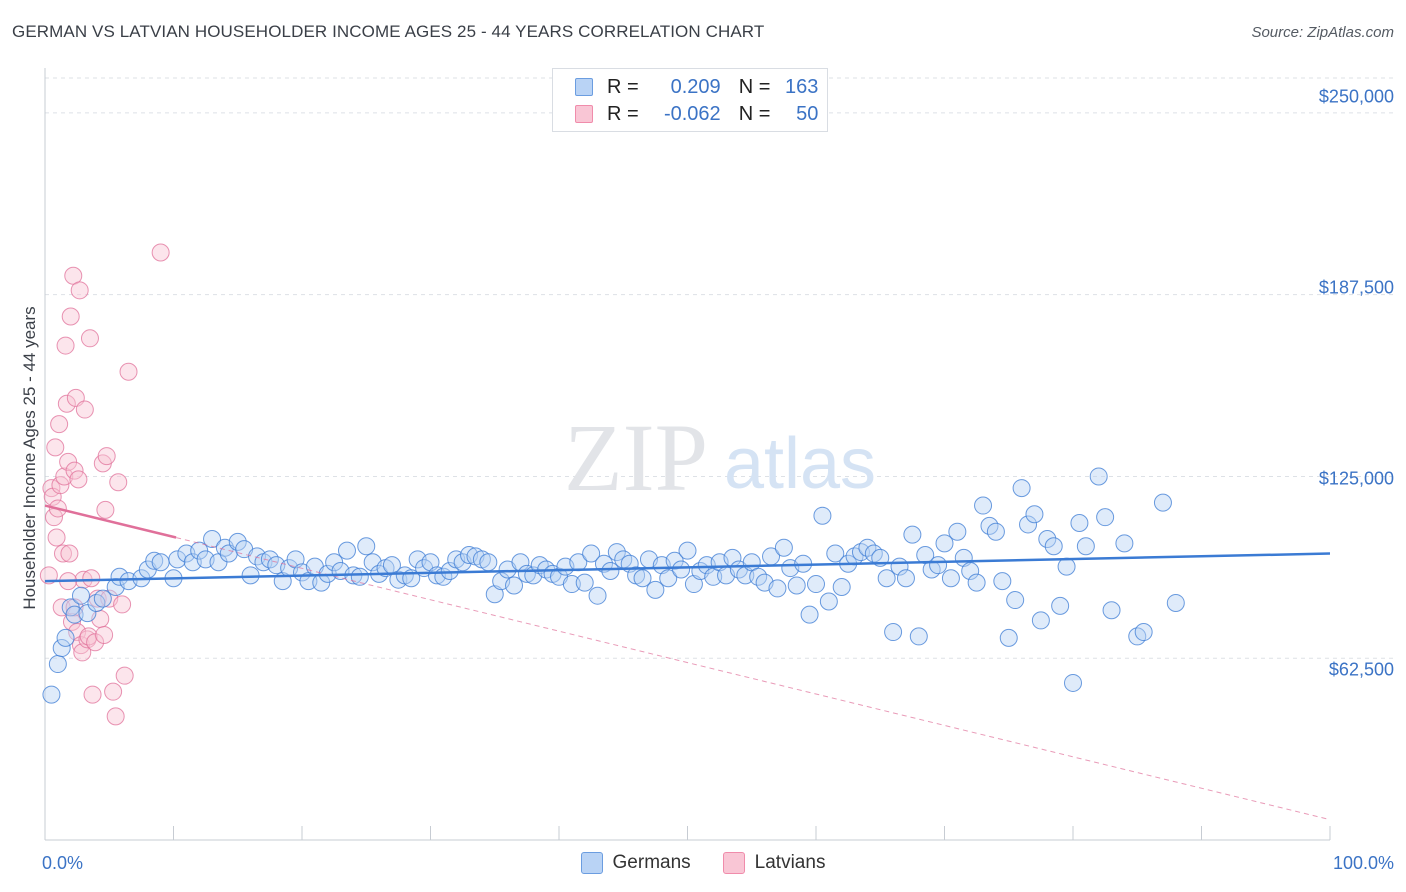  What do you see at coordinates (623, 86) in the screenshot?
I see `r-label: R =` at bounding box center [623, 86].